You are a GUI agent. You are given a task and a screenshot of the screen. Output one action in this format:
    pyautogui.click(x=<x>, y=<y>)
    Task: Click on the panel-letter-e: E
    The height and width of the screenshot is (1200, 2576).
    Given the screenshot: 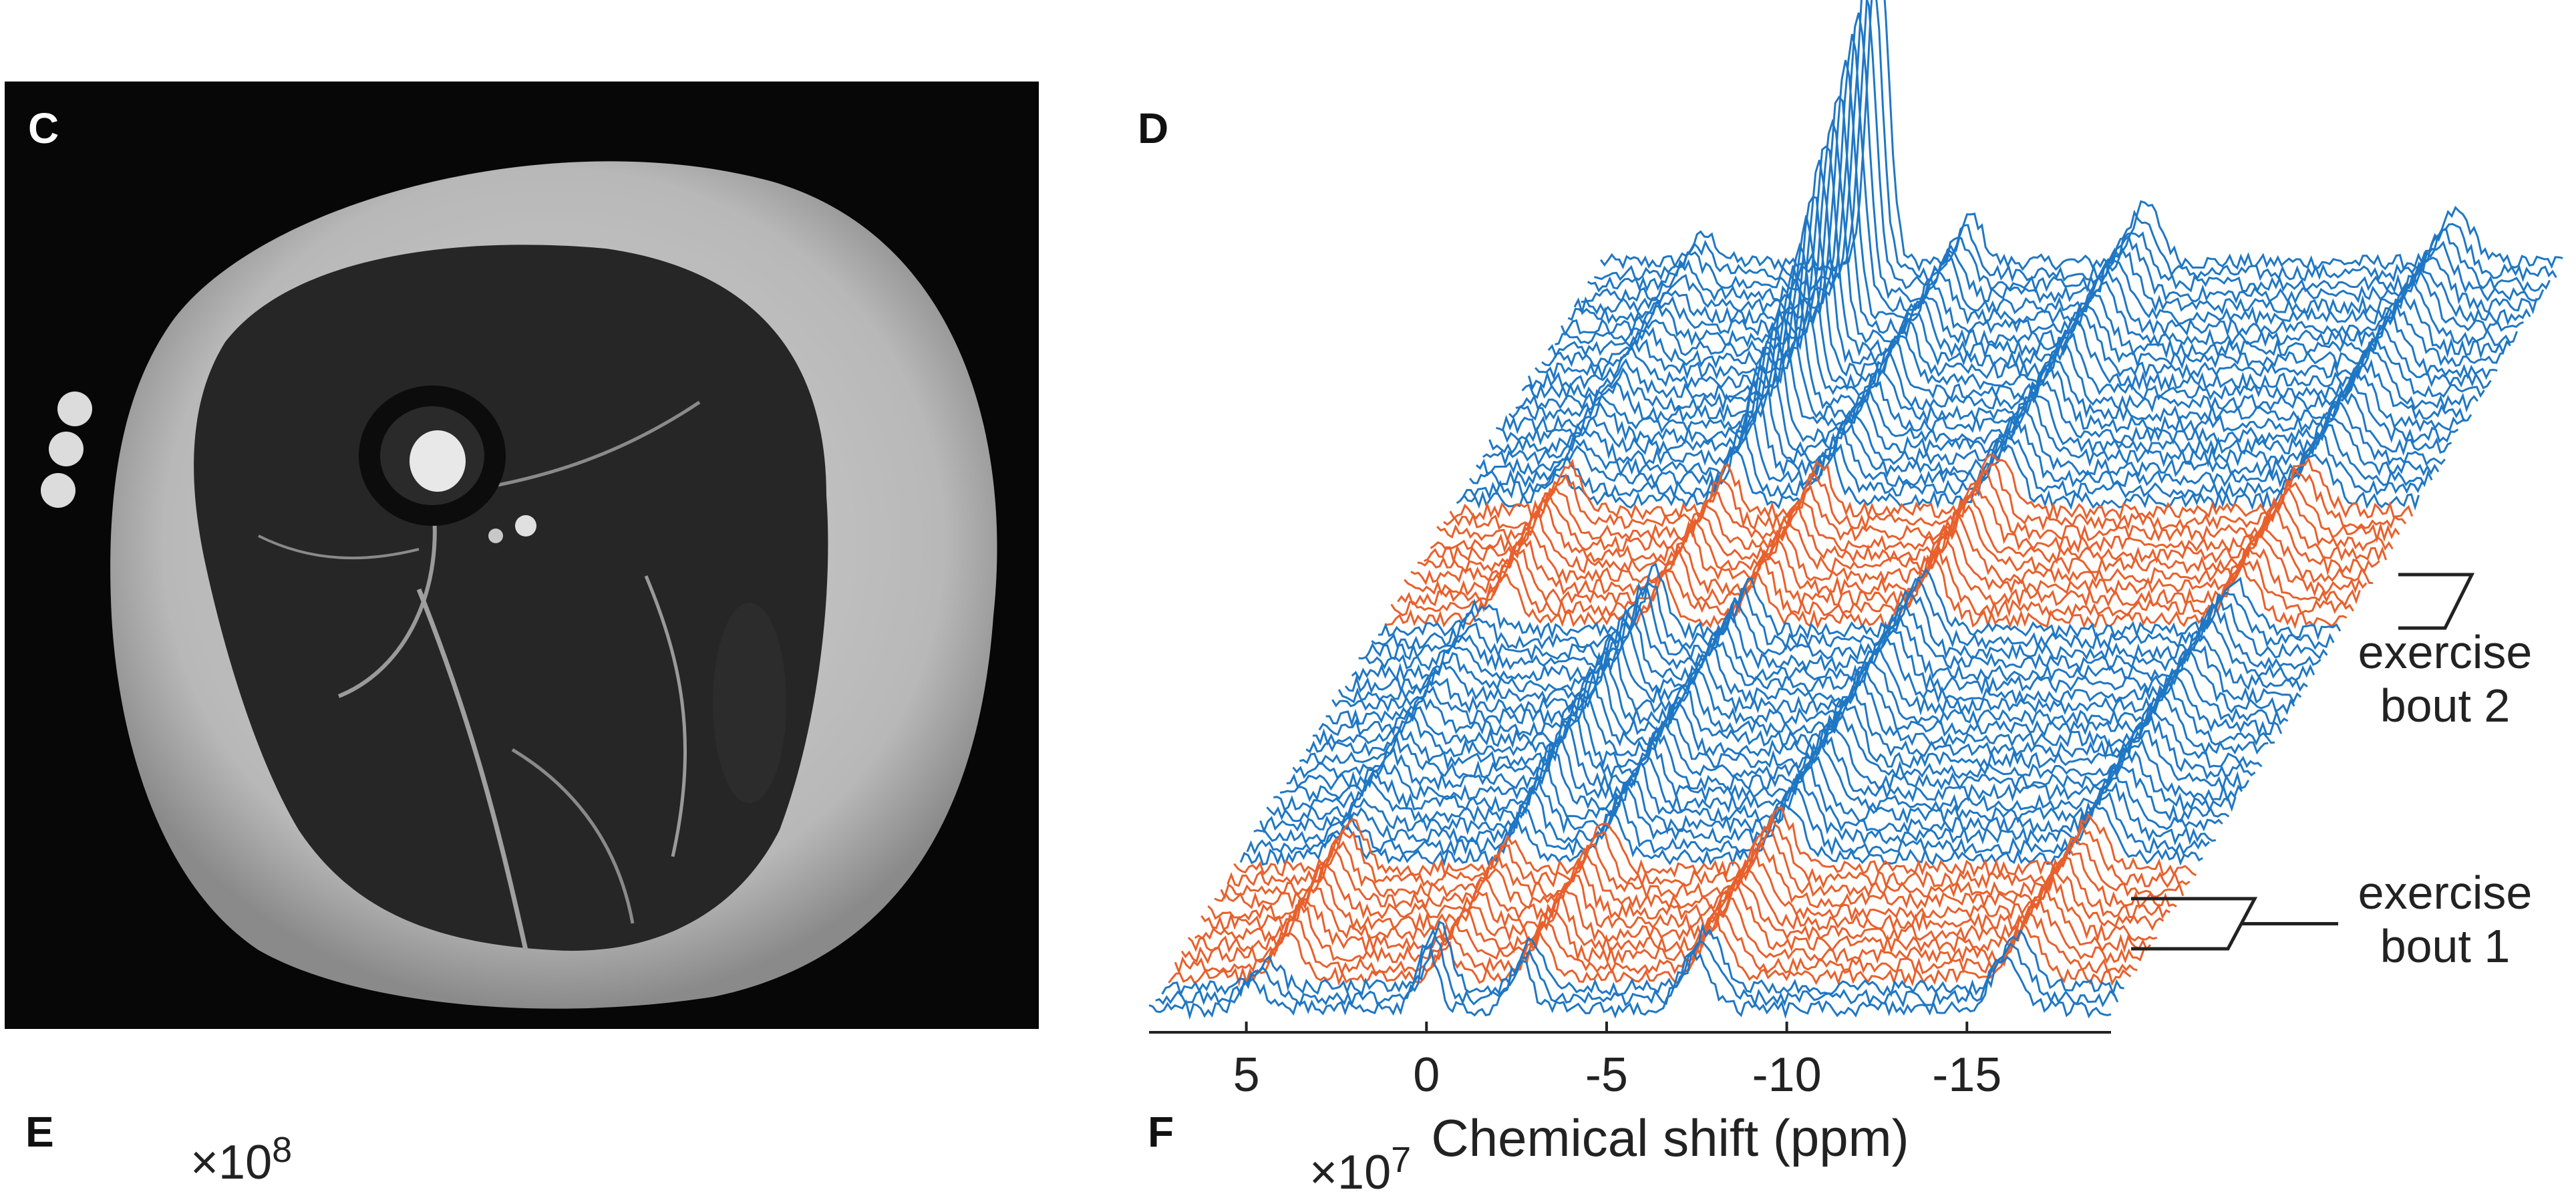 What is the action you would take?
    pyautogui.click(x=39, y=1132)
    